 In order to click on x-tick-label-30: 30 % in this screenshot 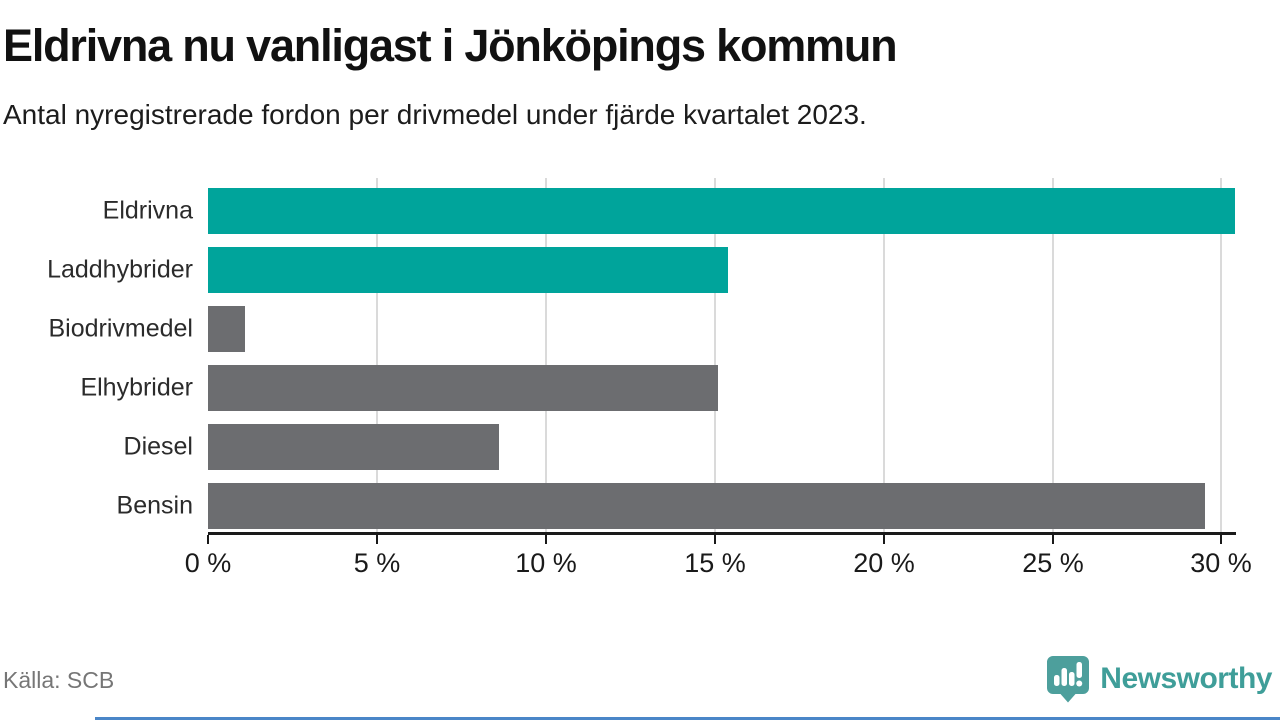, I will do `click(1221, 563)`.